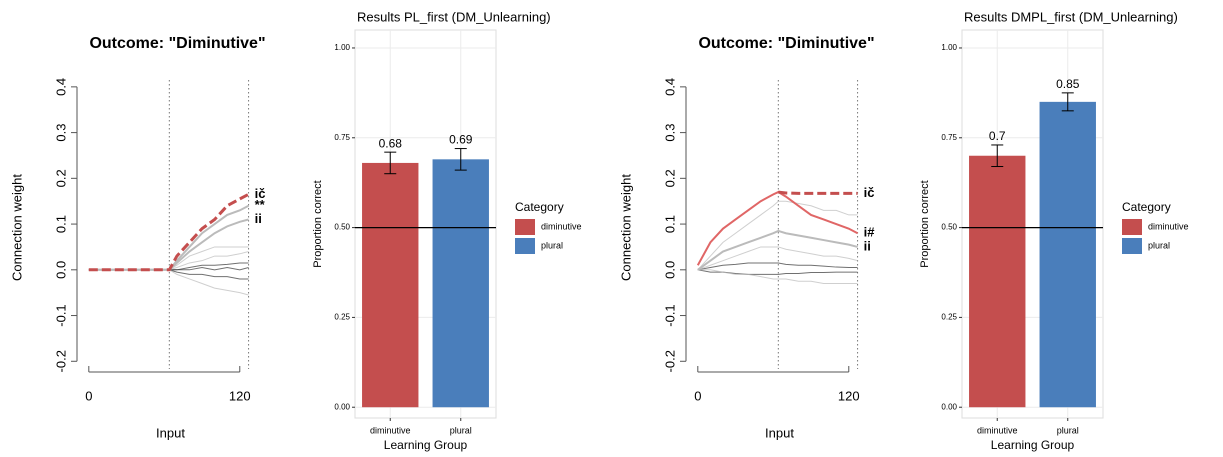 The height and width of the screenshot is (457, 1223). Describe the element at coordinates (461, 140) in the screenshot. I see `value-label: 0.69` at that location.